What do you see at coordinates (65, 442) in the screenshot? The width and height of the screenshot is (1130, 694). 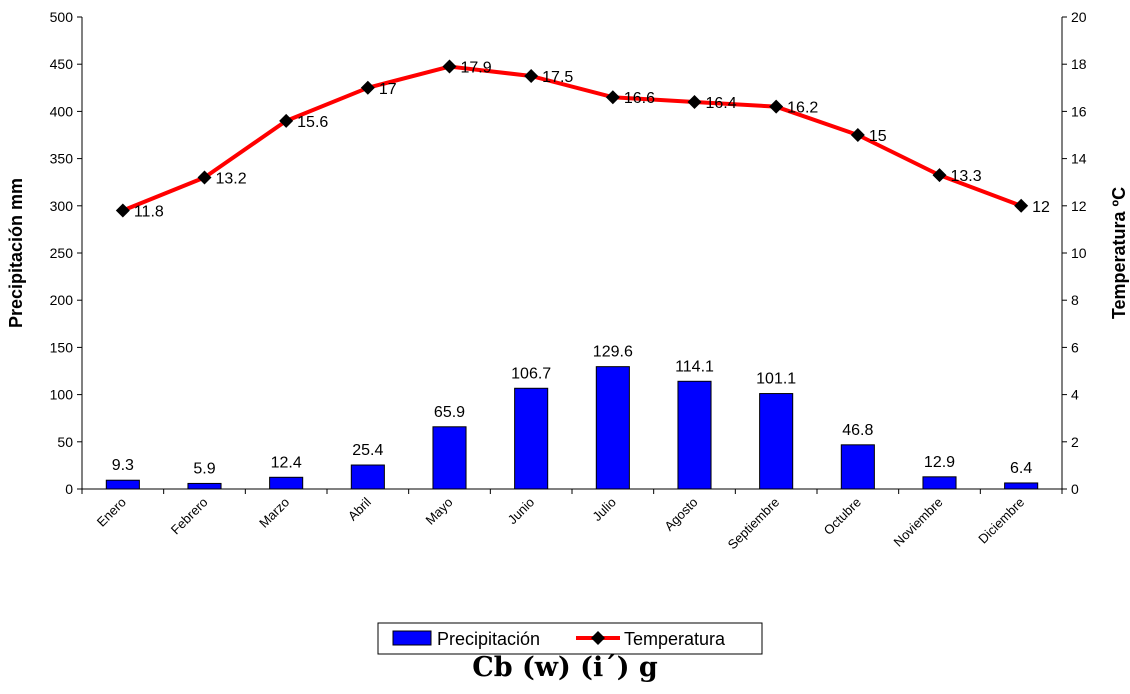 I see `left-tick-label: 50` at bounding box center [65, 442].